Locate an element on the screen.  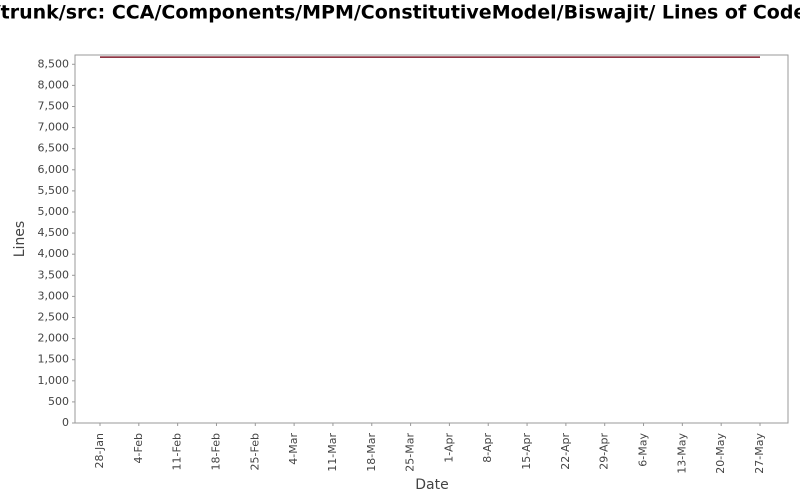
x-tick-label: 4-Mar is located at coordinates (293, 449).